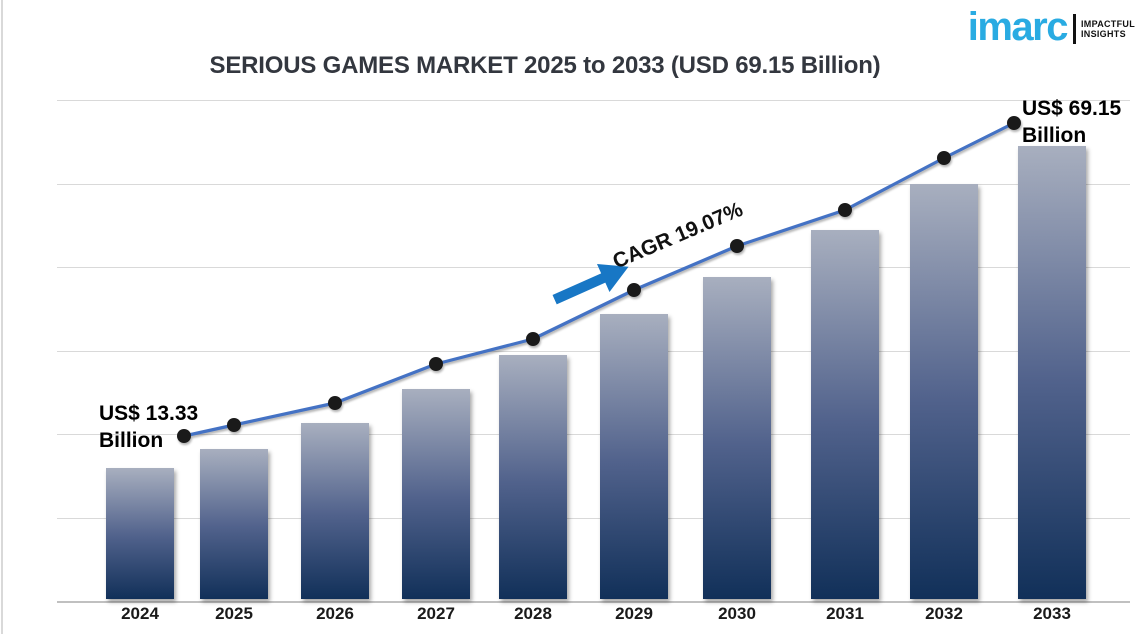 Image resolution: width=1147 pixels, height=634 pixels. Describe the element at coordinates (1018, 27) in the screenshot. I see `imarc-wordmark: imarc` at that location.